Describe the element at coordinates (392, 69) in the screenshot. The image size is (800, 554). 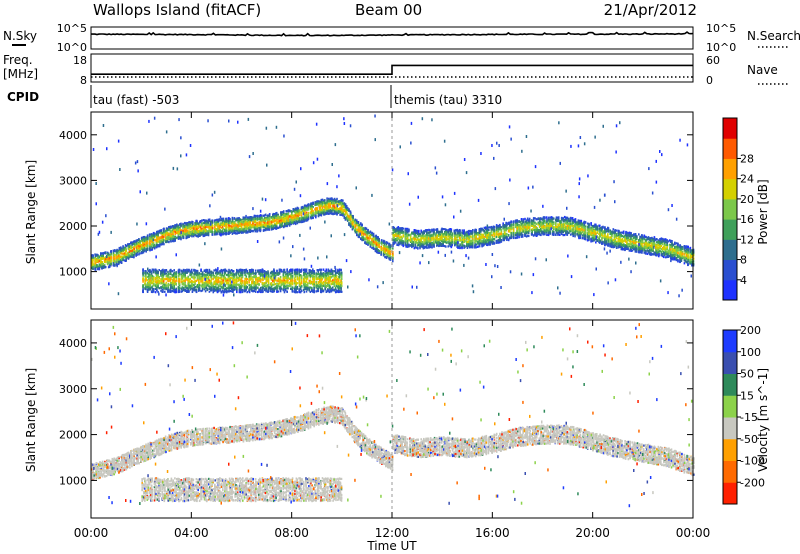
I see `freq-series` at that location.